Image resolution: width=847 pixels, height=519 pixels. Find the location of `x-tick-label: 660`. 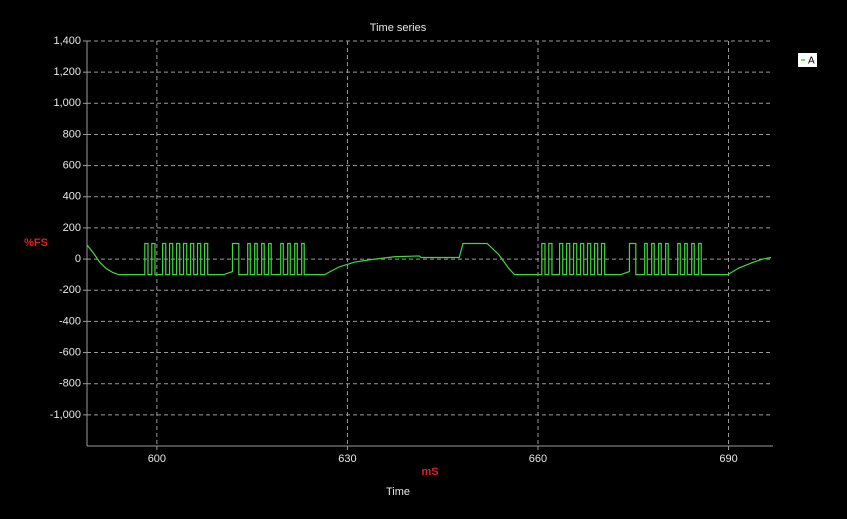

x-tick-label: 660 is located at coordinates (538, 459).